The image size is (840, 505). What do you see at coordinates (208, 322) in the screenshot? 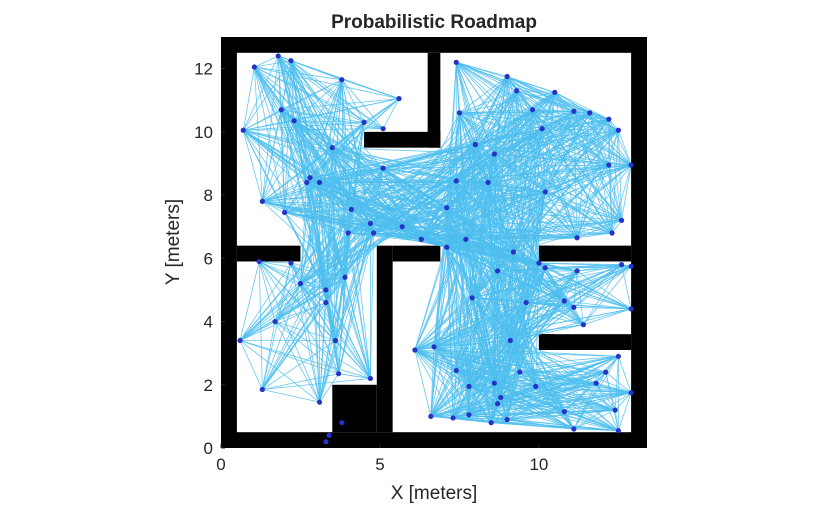
I see `y-tick-label-2: 4` at bounding box center [208, 322].